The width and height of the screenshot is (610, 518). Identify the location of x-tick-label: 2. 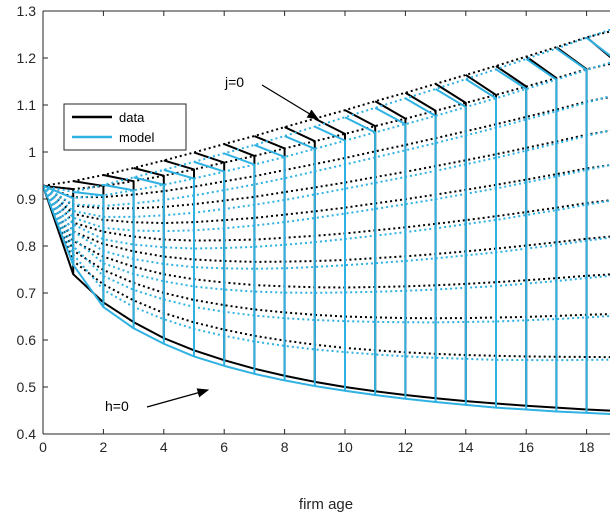
(104, 447).